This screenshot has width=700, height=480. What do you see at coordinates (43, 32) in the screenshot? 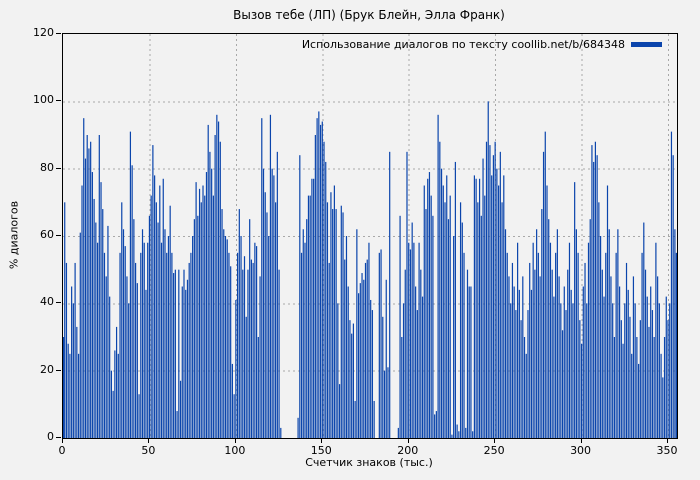
I see `y-tick-label: 120` at bounding box center [43, 32].